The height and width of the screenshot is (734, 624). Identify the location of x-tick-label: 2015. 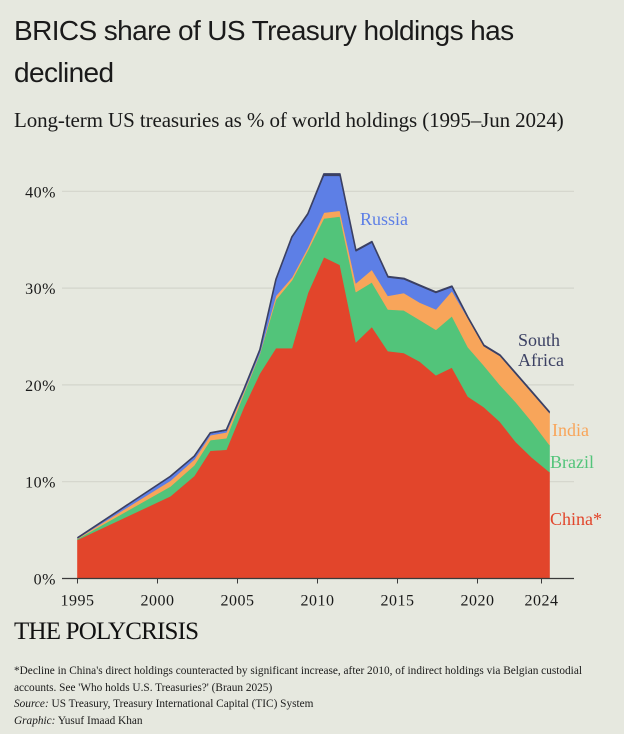
(398, 601).